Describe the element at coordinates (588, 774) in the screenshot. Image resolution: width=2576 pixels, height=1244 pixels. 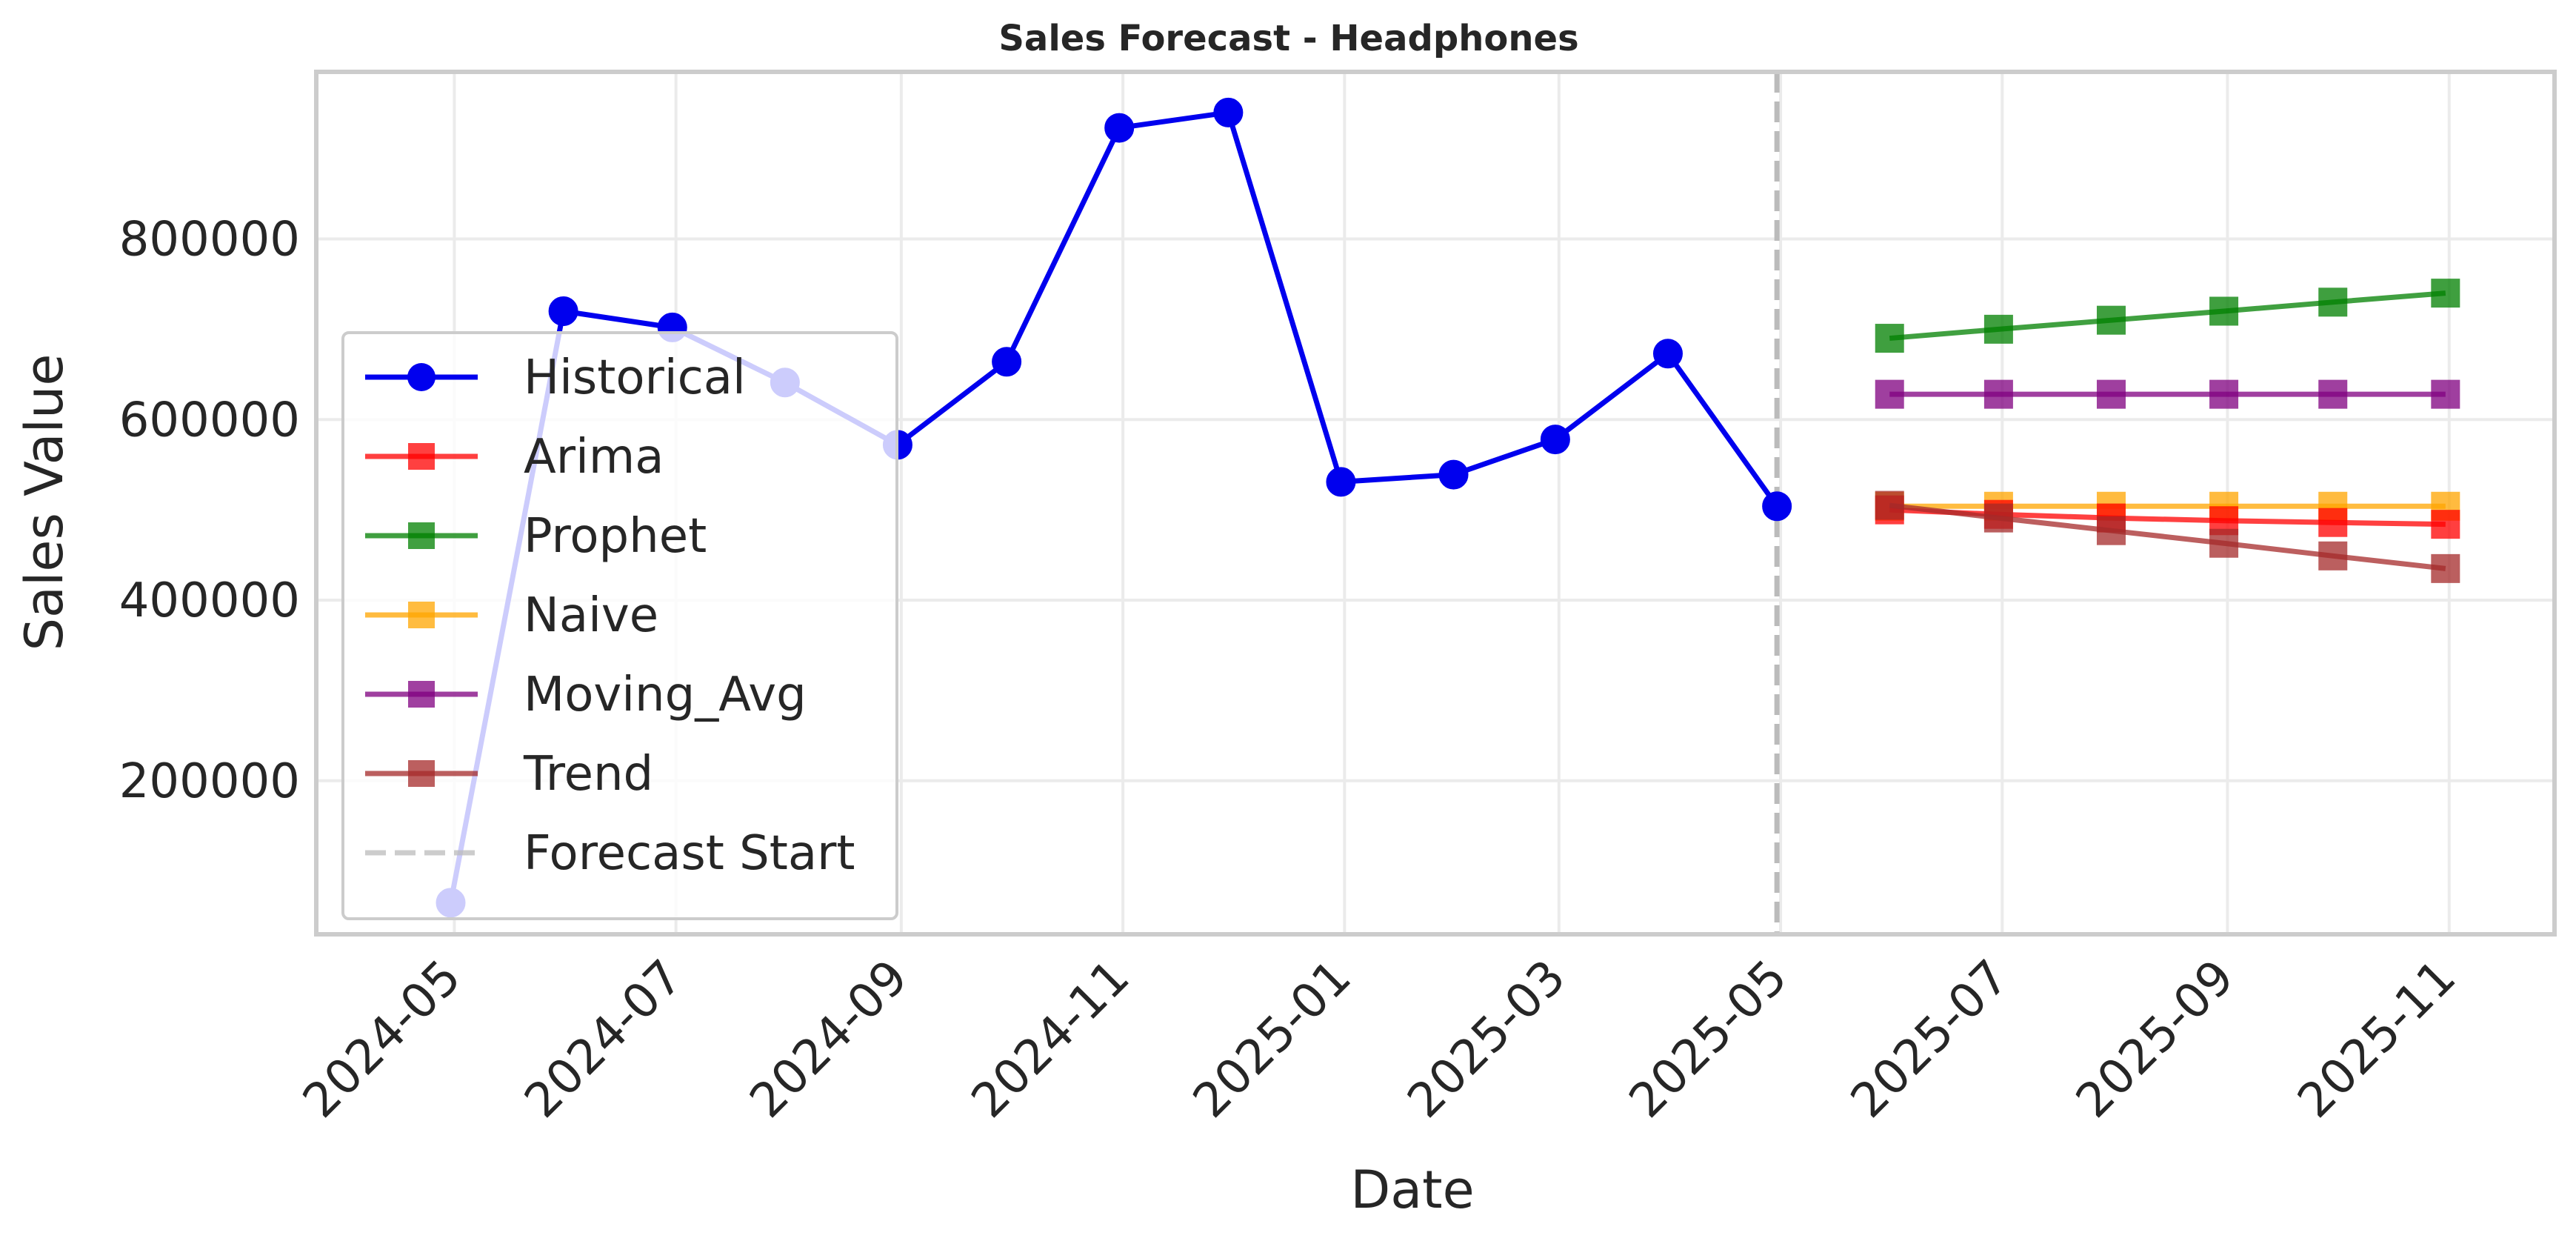
I see `legend-label: Trend` at that location.